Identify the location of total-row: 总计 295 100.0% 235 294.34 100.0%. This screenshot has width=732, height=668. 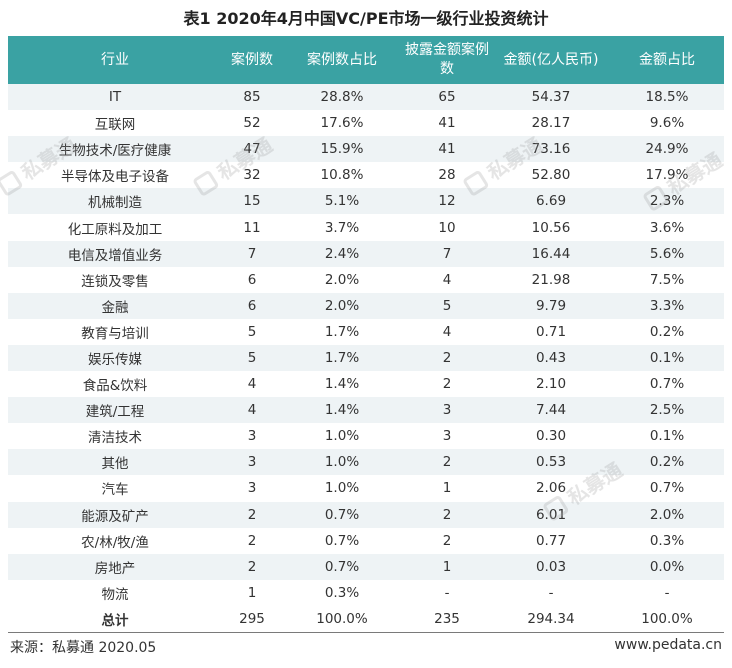
(366, 619).